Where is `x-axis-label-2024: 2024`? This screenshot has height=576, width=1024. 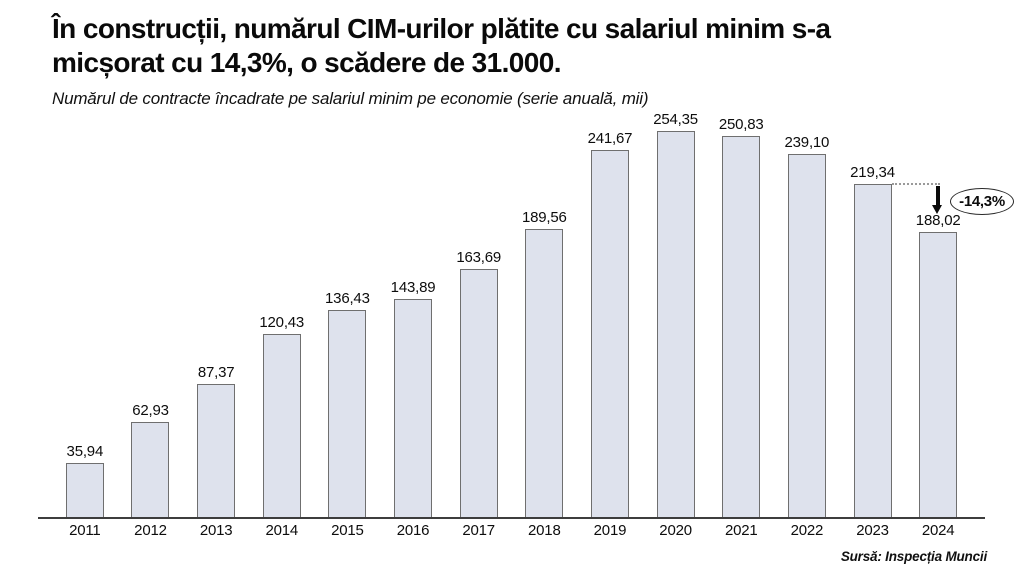
x-axis-label-2024: 2024 is located at coordinates (938, 530).